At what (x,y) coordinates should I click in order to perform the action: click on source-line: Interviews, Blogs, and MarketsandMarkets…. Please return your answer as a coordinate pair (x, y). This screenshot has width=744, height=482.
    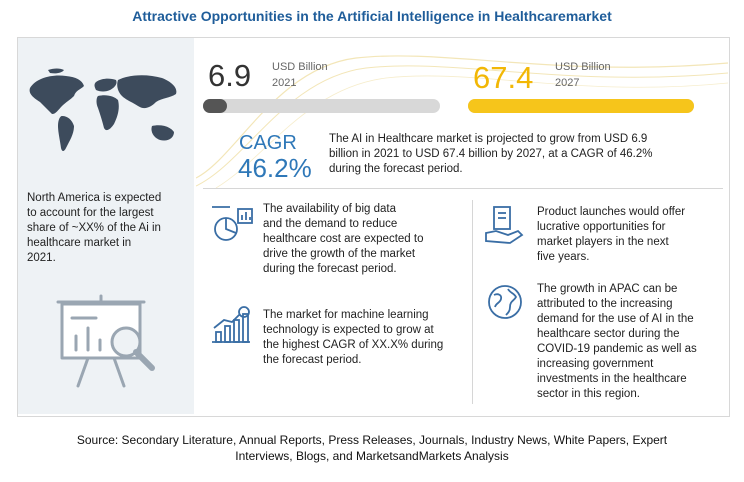
    Looking at the image, I should click on (372, 456).